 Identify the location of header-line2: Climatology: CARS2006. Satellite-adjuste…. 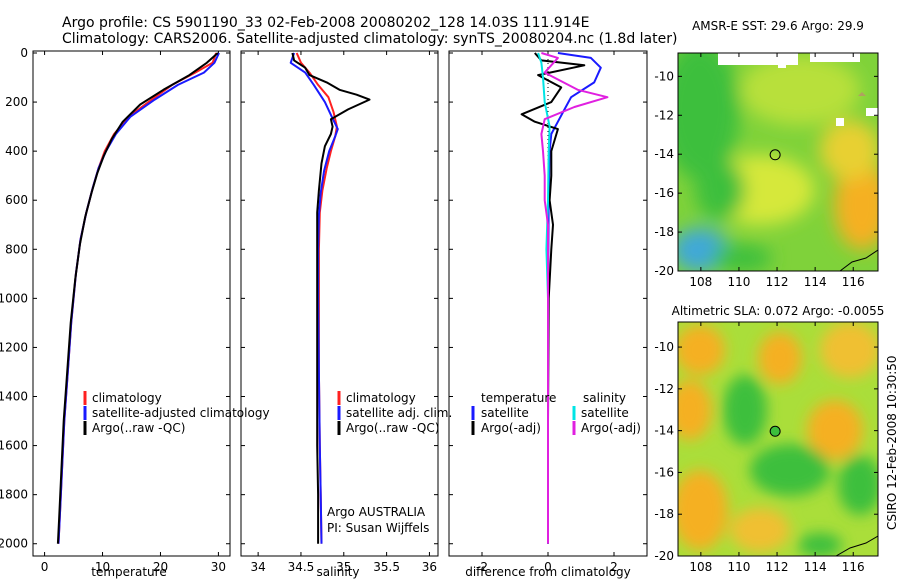
(369, 39).